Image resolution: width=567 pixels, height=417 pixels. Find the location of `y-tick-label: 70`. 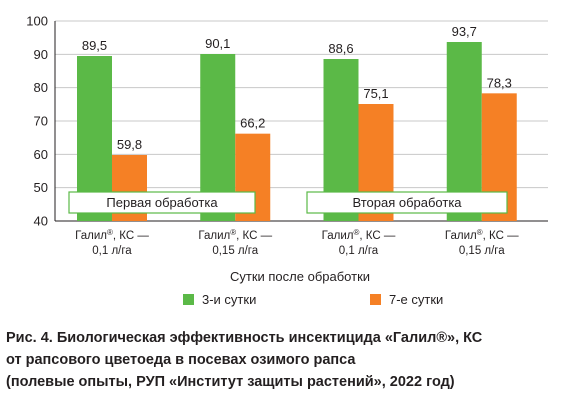

y-tick-label: 70 is located at coordinates (41, 121).